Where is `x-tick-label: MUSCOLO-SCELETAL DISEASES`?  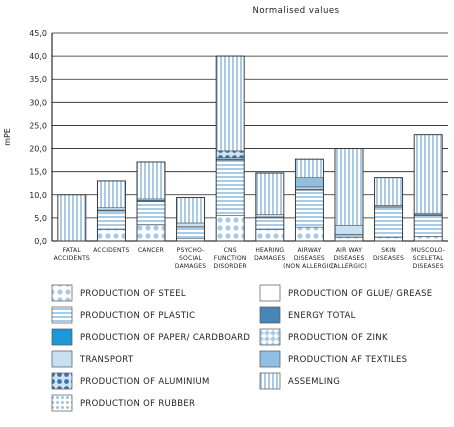 x-tick-label: MUSCOLO-SCELETAL DISEASES is located at coordinates (428, 258).